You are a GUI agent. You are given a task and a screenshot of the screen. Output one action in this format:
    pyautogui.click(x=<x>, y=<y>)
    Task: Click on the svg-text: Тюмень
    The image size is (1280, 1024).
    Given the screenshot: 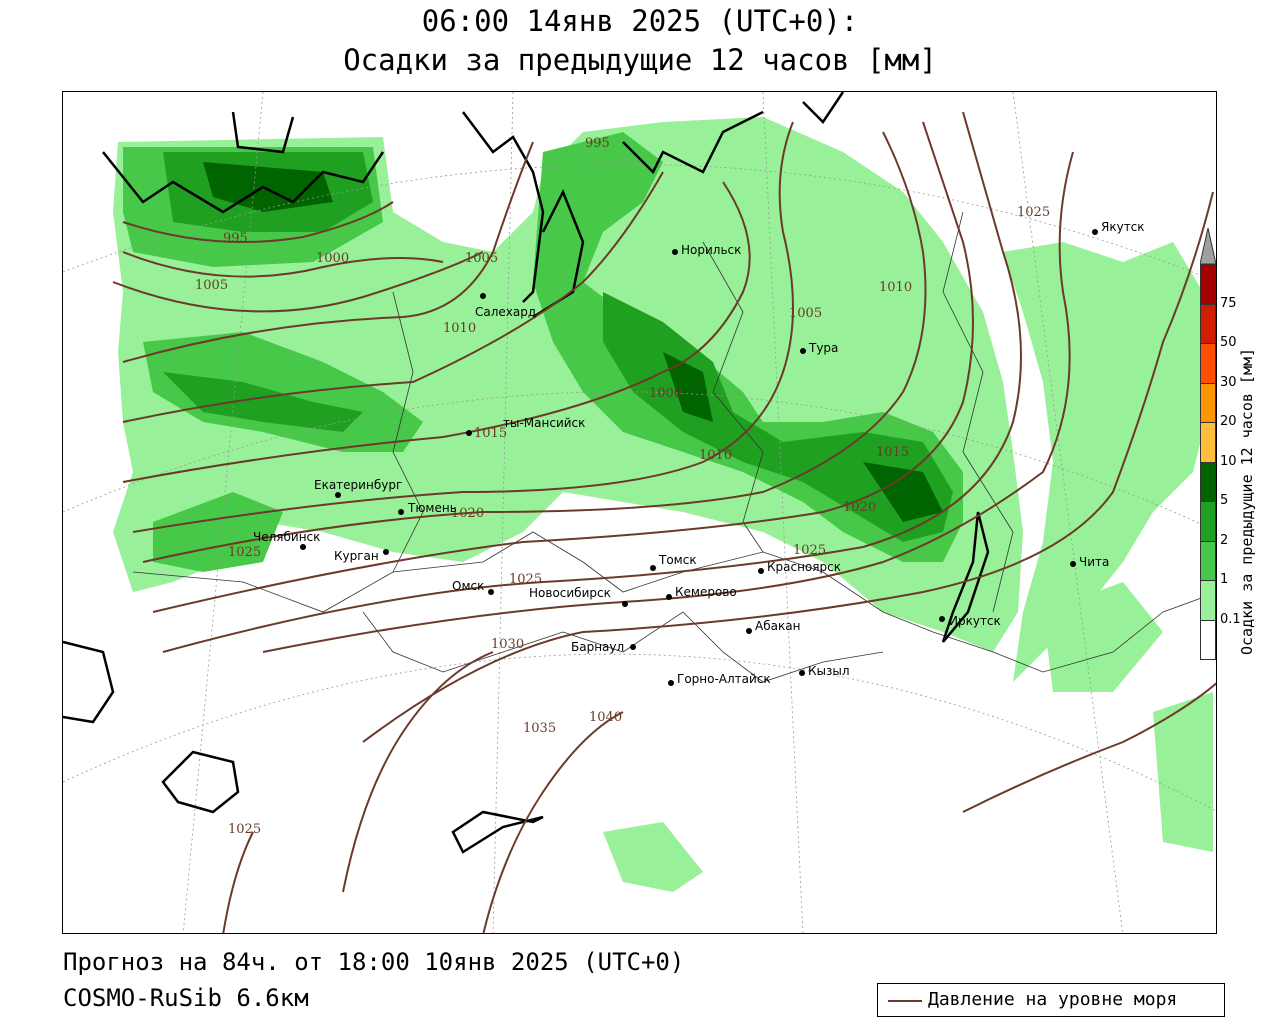 What is the action you would take?
    pyautogui.click(x=432, y=508)
    